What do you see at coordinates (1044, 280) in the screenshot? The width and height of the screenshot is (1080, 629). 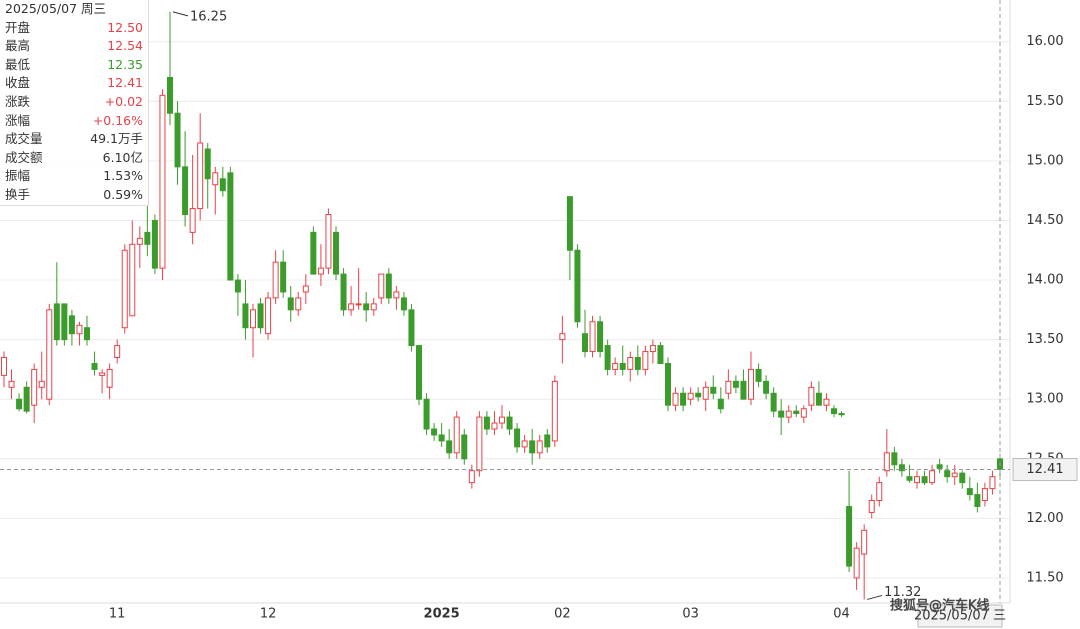 I see `y-tick-label: 14.00` at bounding box center [1044, 280].